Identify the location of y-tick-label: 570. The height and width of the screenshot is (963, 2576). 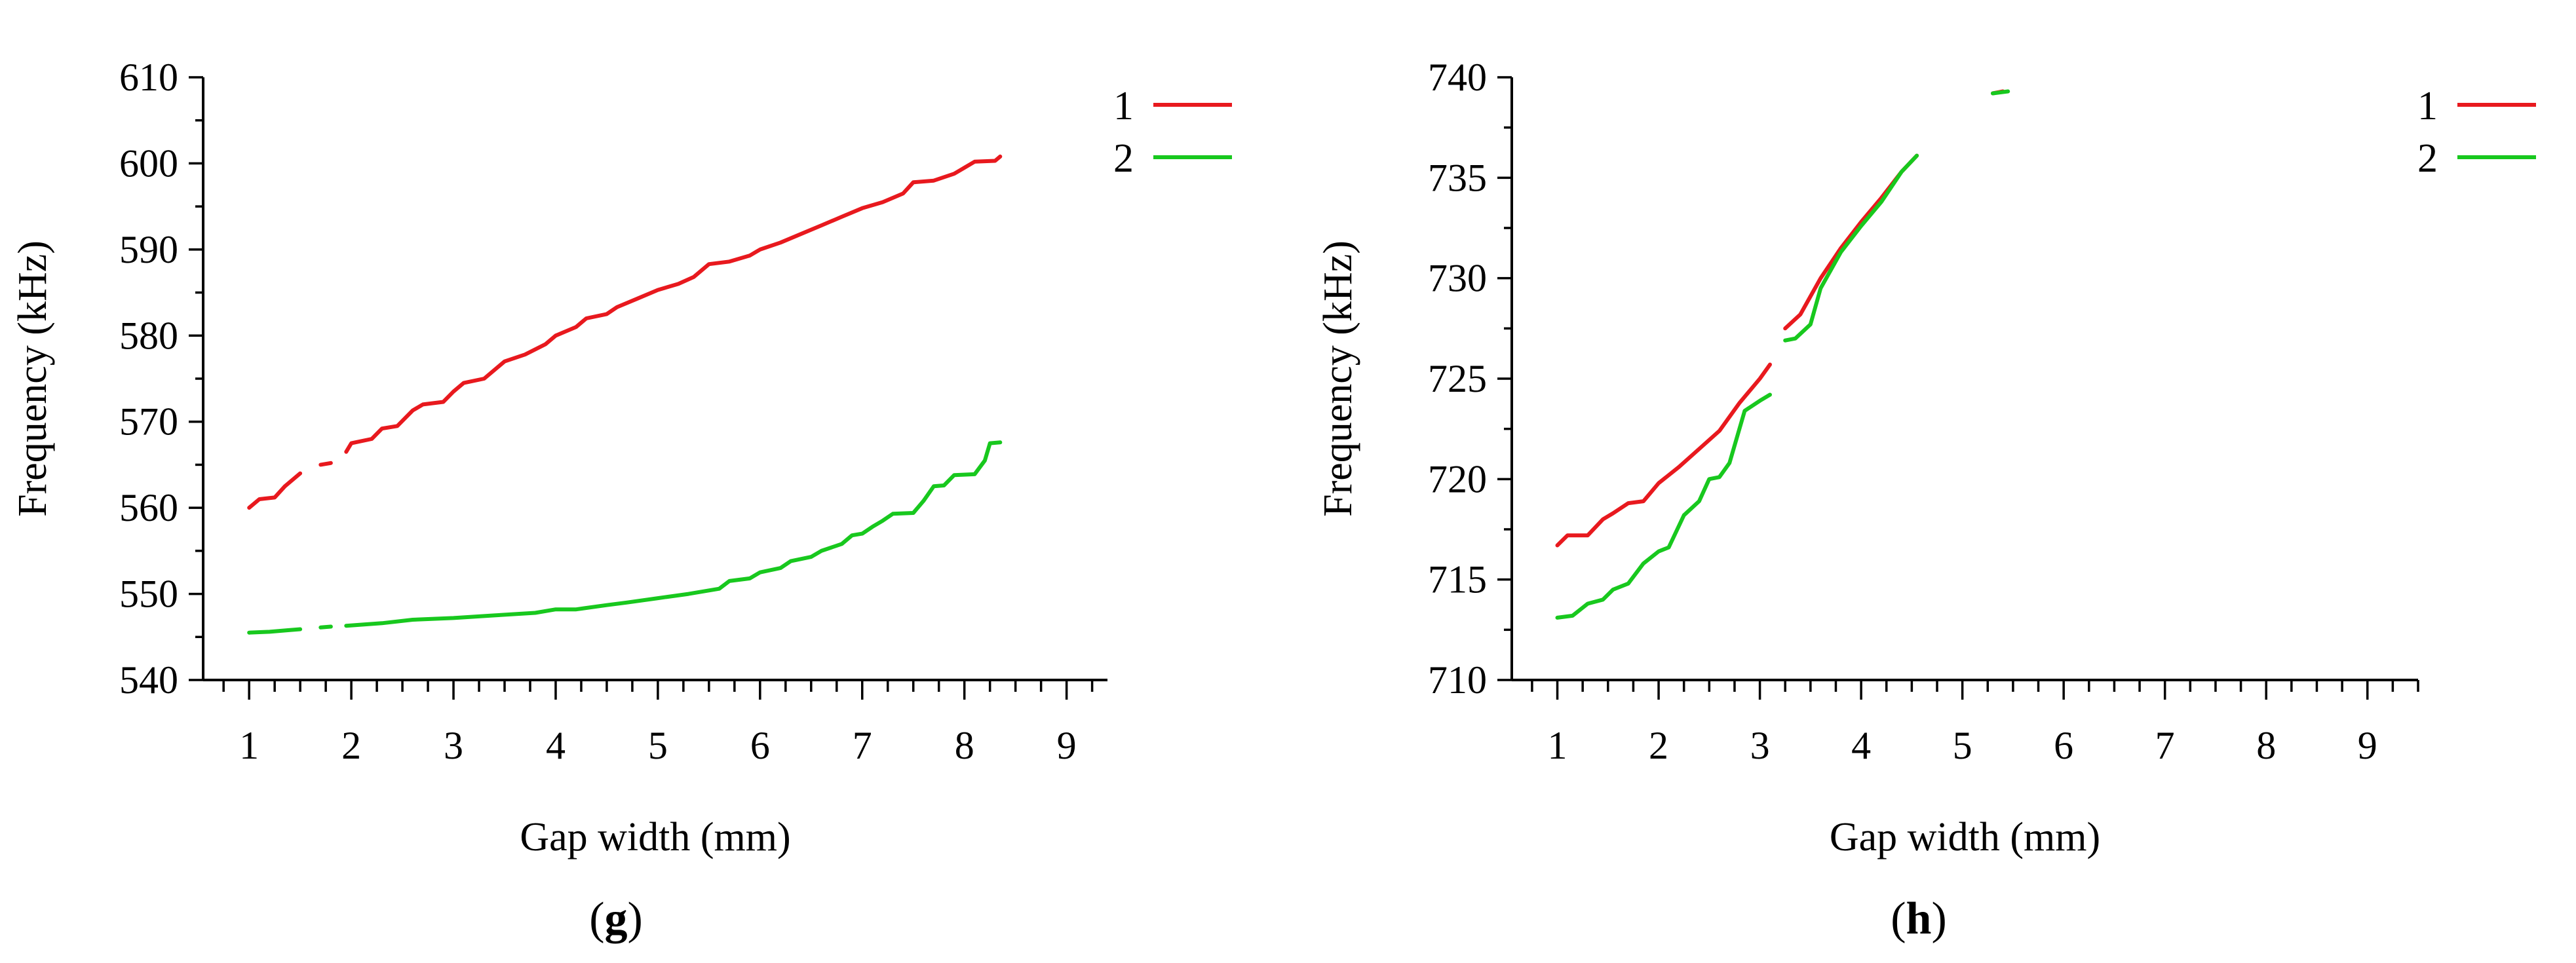
(148, 422).